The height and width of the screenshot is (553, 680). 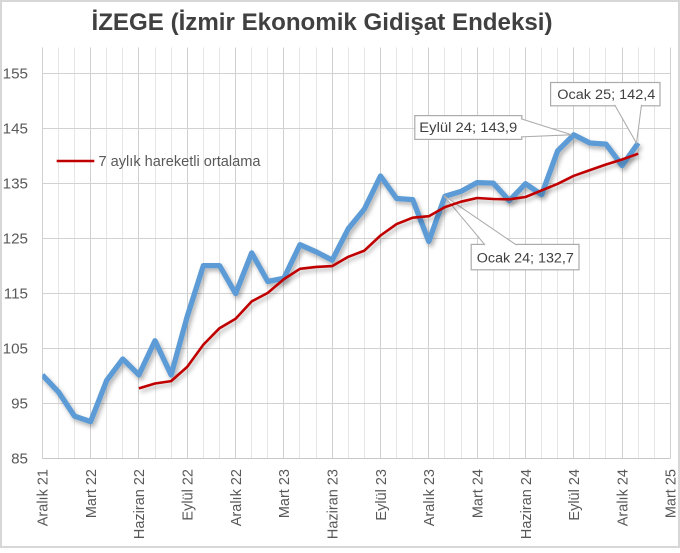 What do you see at coordinates (525, 258) in the screenshot?
I see `svg-text: Ocak 24; 132,7` at bounding box center [525, 258].